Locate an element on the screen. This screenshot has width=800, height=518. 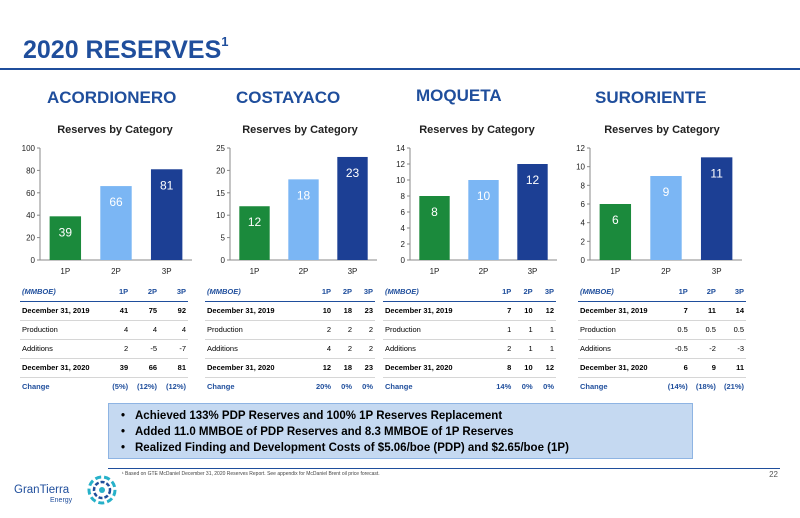
bar-value-label: 12 is located at coordinates (255, 222).